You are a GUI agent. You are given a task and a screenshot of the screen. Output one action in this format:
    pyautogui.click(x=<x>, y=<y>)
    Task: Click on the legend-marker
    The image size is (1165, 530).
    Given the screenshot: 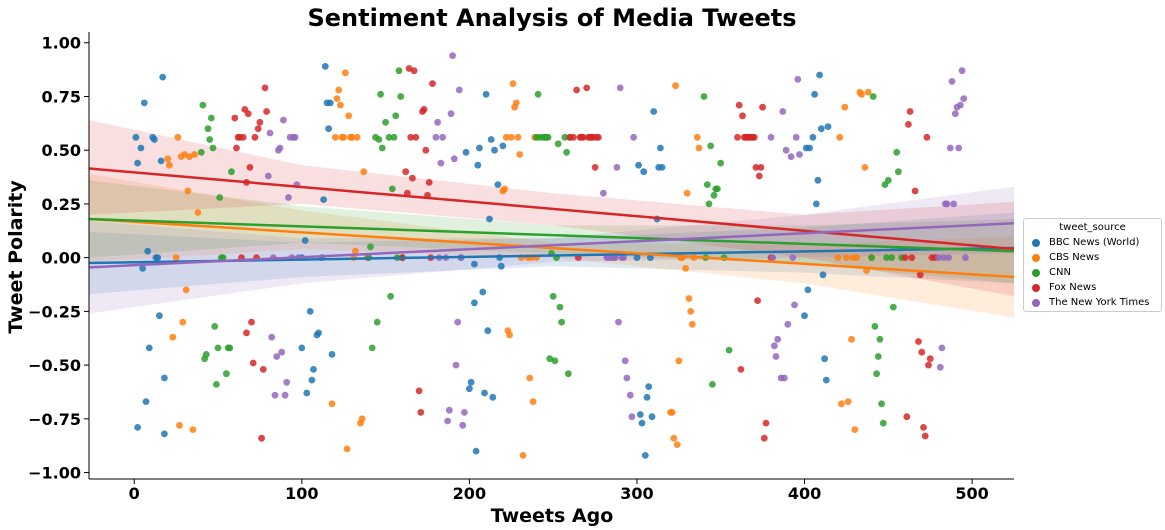 What is the action you would take?
    pyautogui.click(x=1036, y=272)
    